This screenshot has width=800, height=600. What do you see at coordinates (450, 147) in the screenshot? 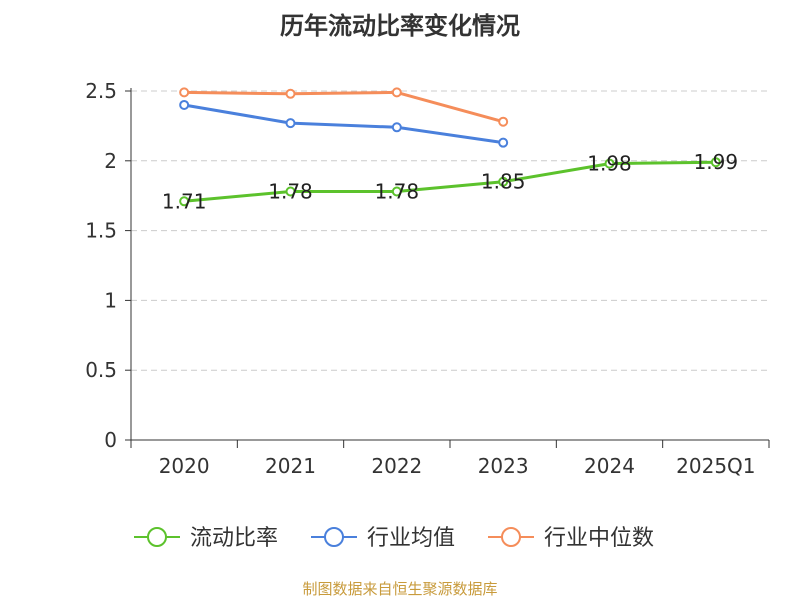
I see `series-lines` at bounding box center [450, 147].